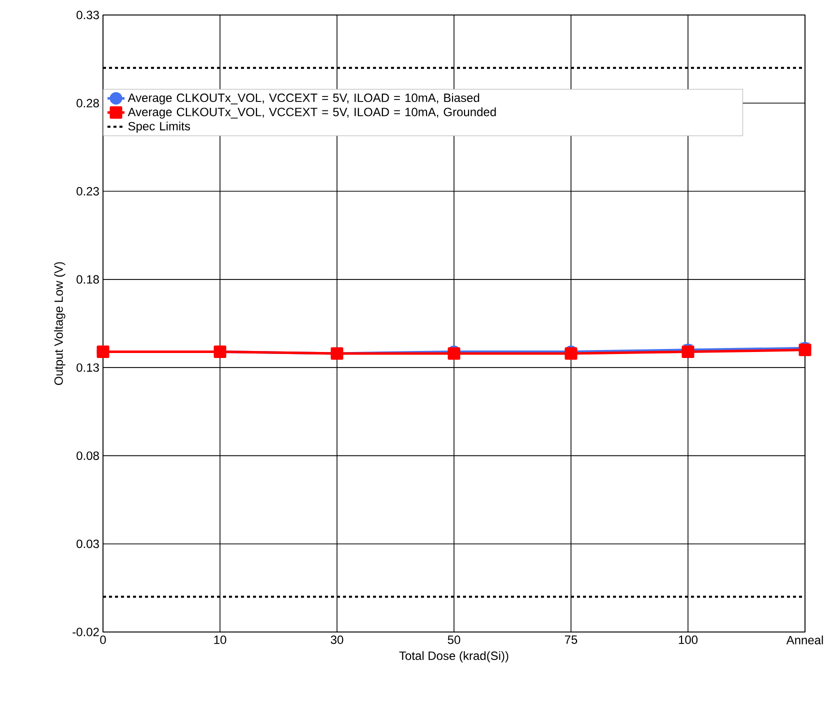  What do you see at coordinates (87, 191) in the screenshot?
I see `y-tick-label: 0.23` at bounding box center [87, 191].